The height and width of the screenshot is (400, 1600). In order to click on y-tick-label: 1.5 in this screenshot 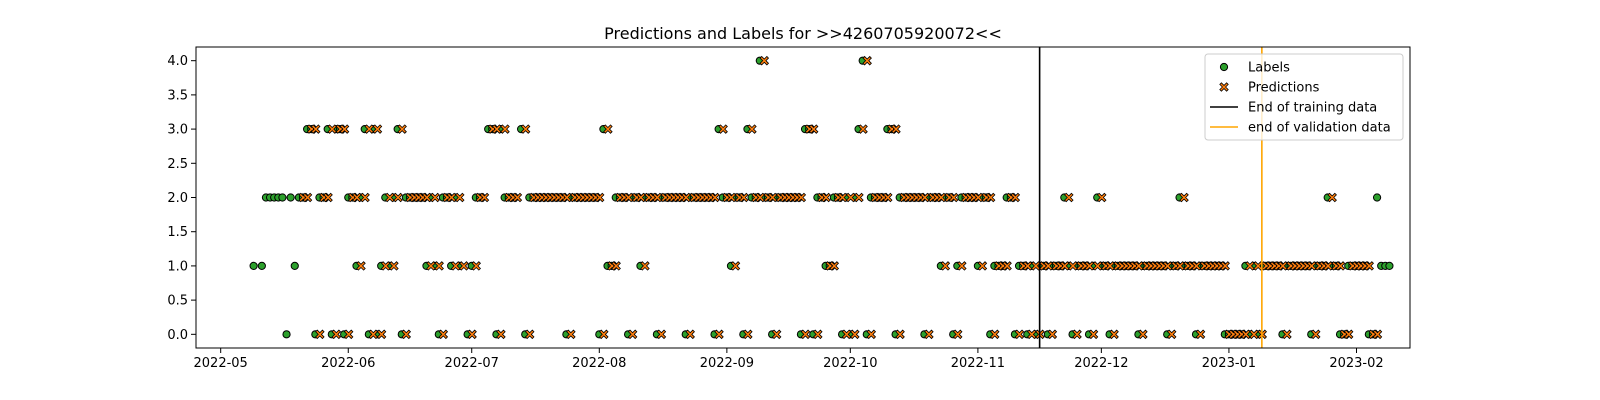, I will do `click(177, 232)`.